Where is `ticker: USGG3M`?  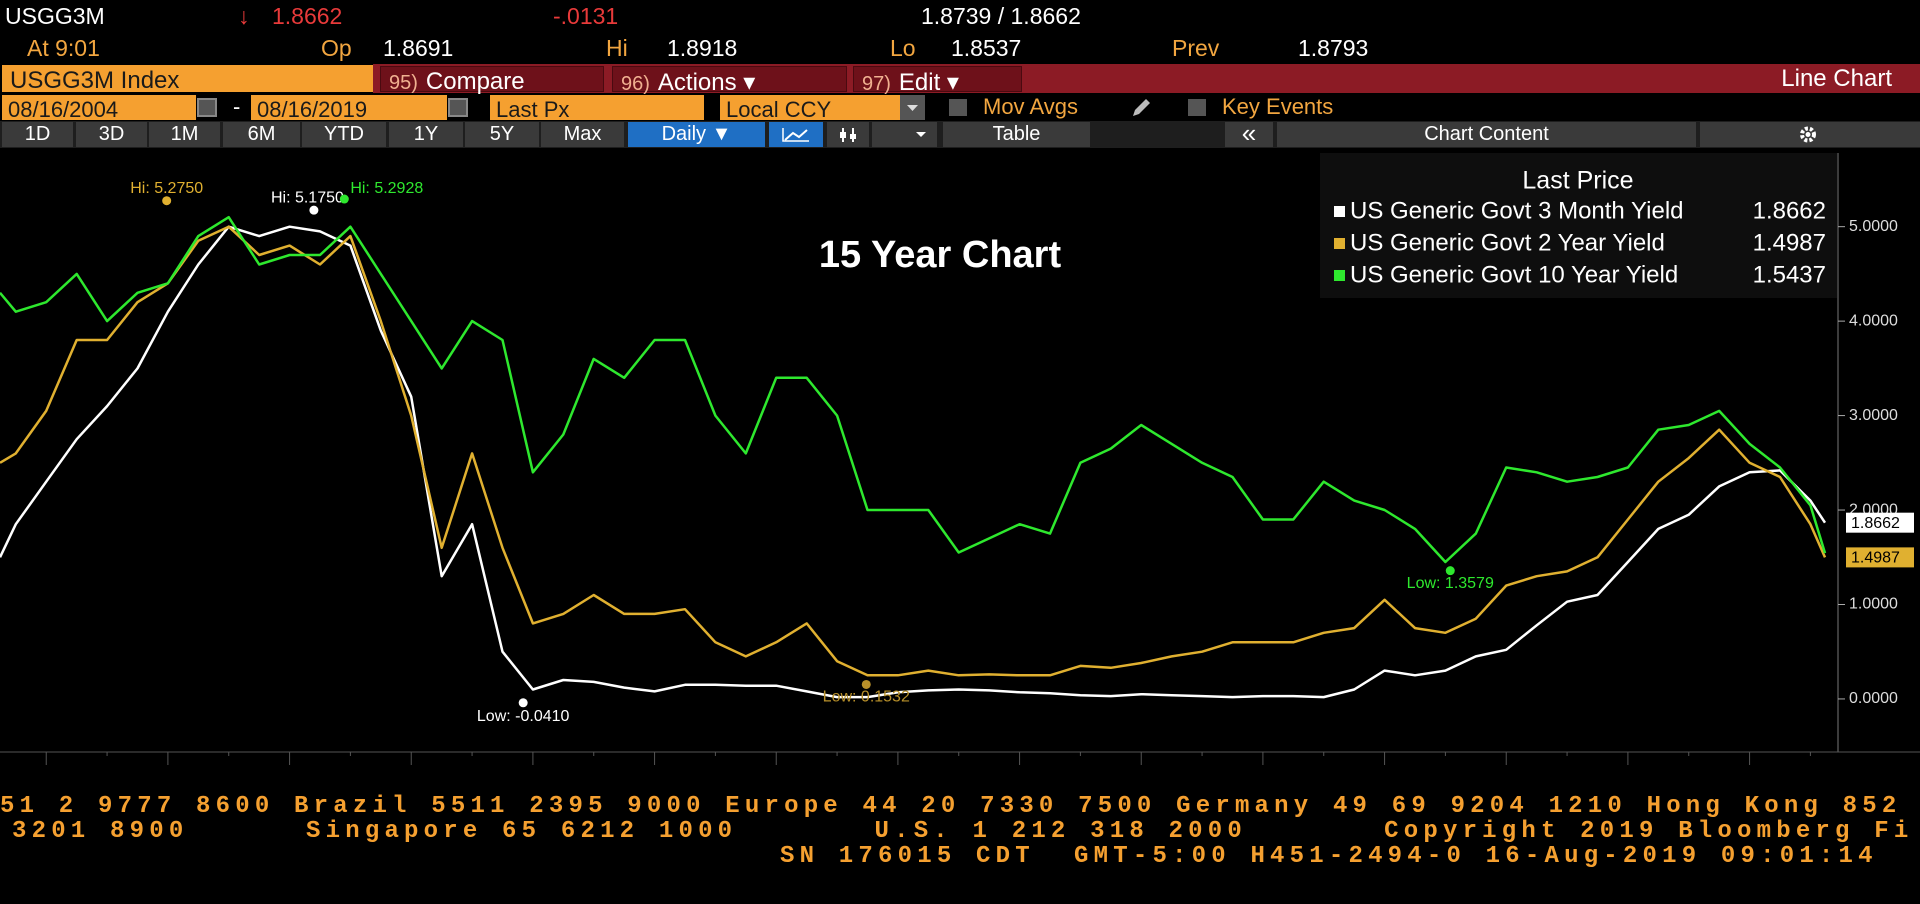
ticker: USGG3M is located at coordinates (55, 16).